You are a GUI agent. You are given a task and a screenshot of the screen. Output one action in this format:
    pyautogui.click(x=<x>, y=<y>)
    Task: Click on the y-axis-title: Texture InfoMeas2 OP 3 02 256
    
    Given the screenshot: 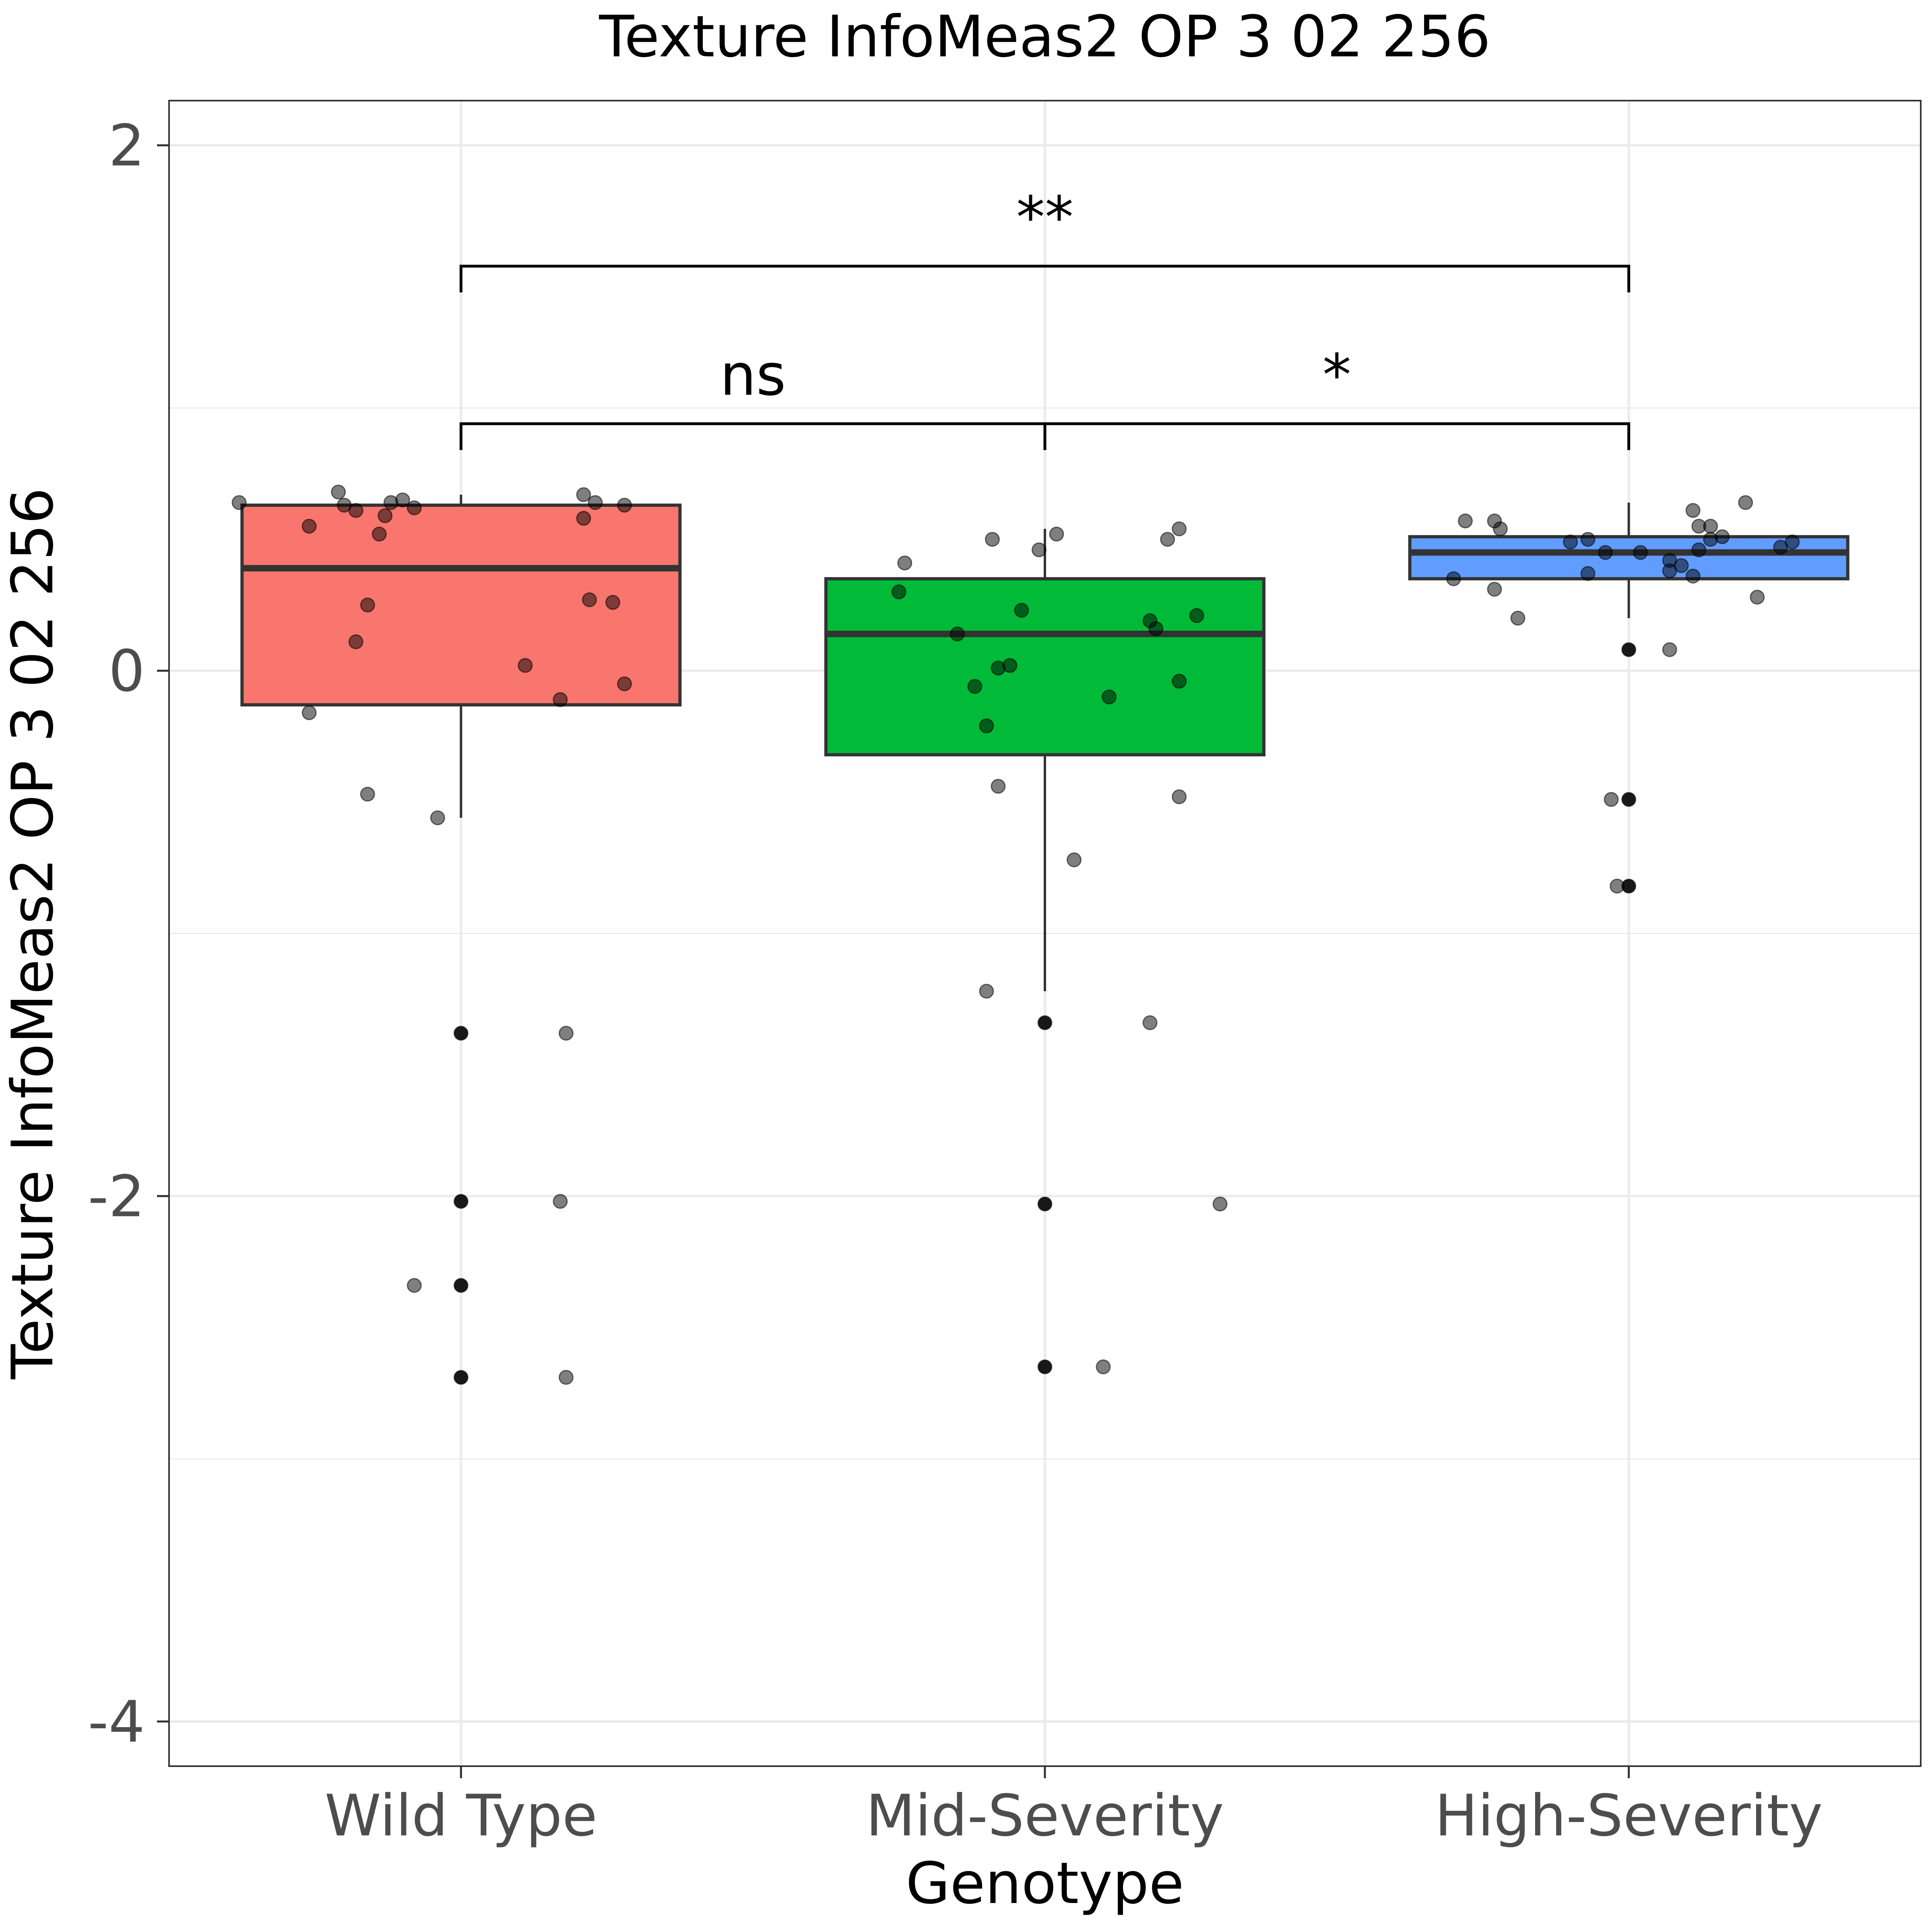 What is the action you would take?
    pyautogui.click(x=33, y=934)
    